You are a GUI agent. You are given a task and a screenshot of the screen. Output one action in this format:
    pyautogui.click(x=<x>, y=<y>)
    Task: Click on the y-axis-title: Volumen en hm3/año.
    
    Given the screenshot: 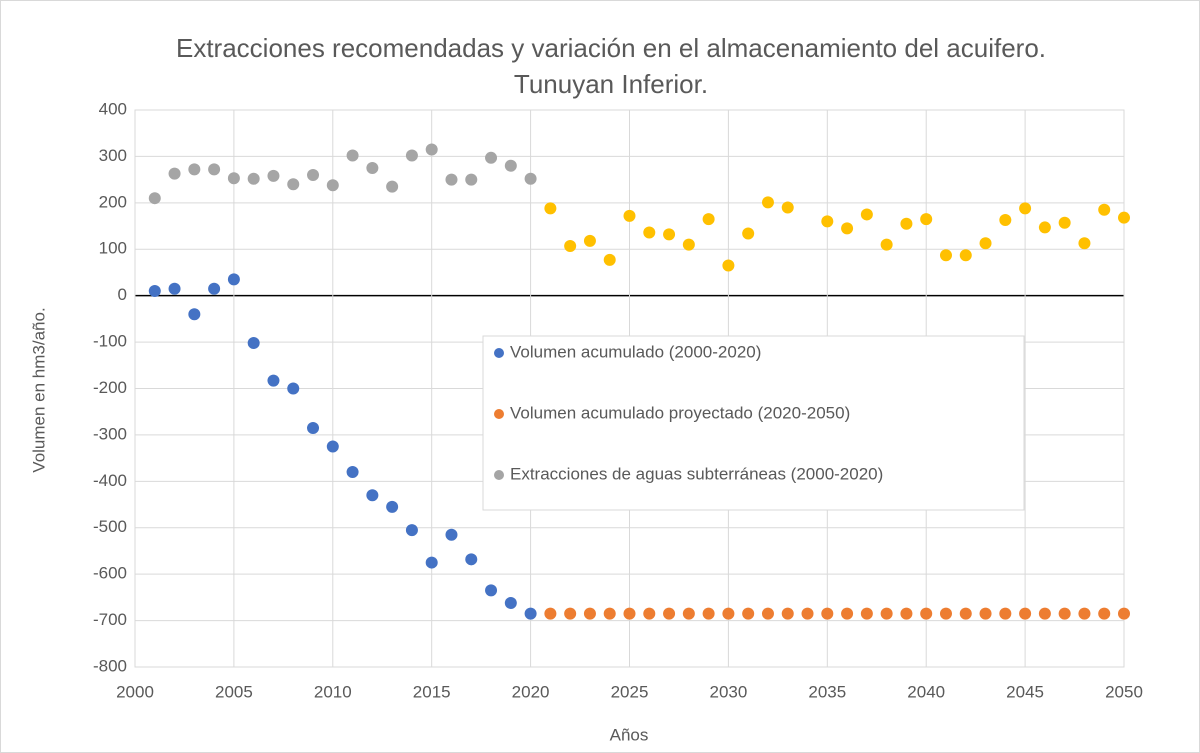 What is the action you would take?
    pyautogui.click(x=38, y=389)
    